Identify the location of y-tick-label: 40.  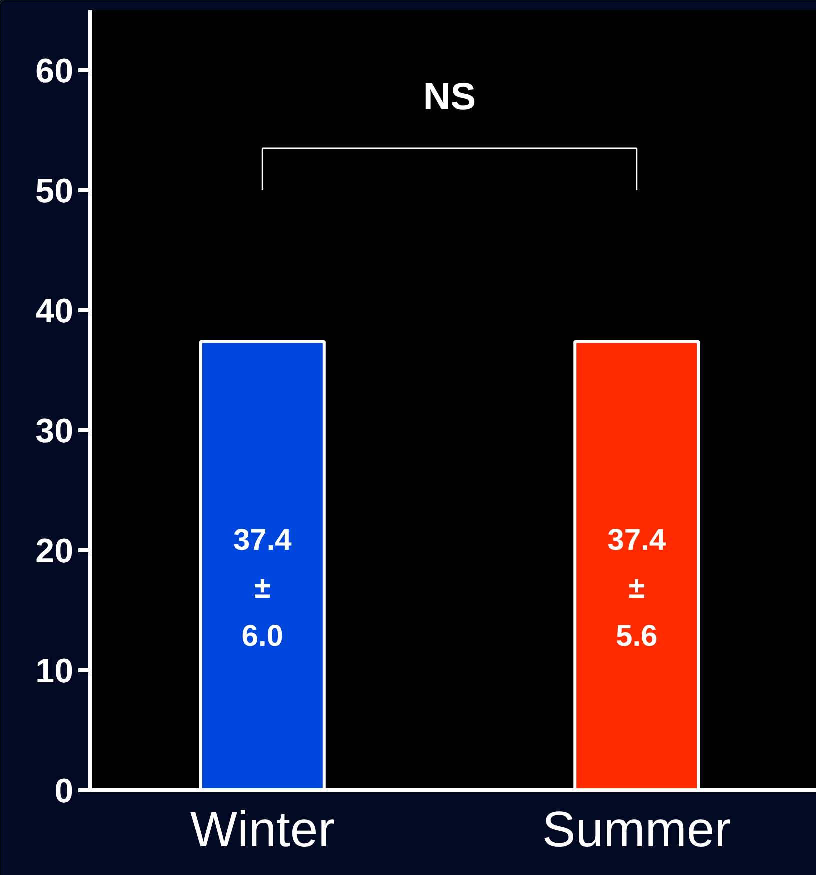
(55, 311).